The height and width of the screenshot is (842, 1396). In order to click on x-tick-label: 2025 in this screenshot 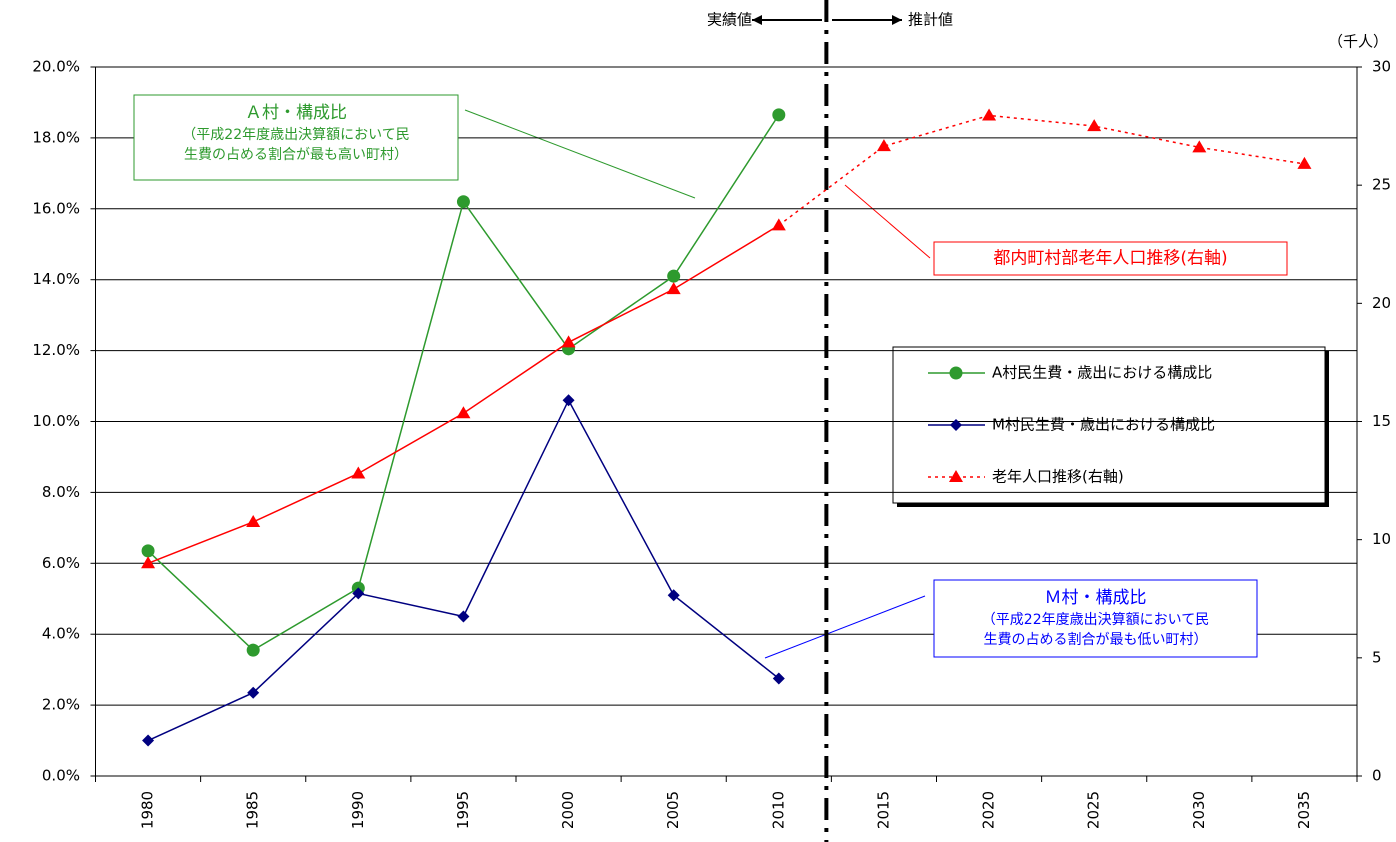, I will do `click(1094, 810)`.